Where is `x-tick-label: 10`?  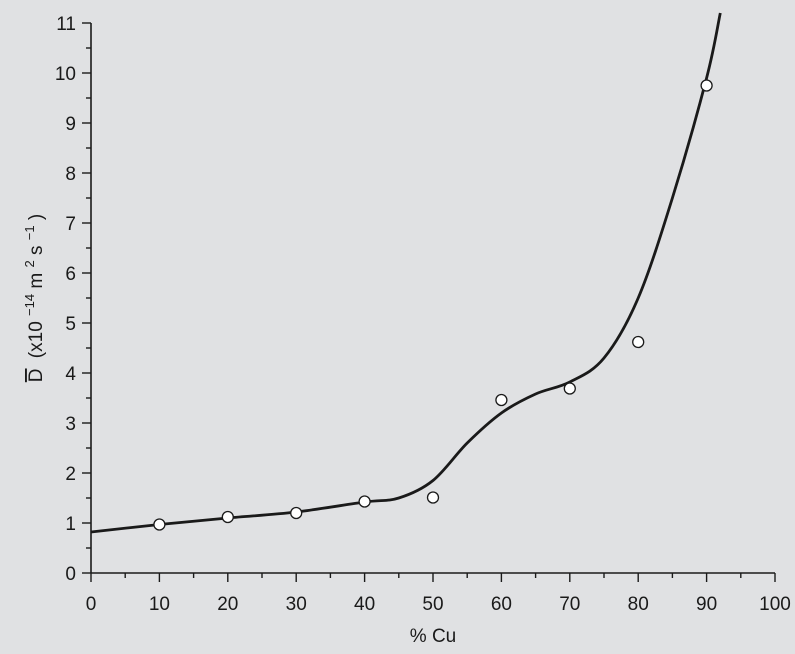
x-tick-label: 10 is located at coordinates (159, 604).